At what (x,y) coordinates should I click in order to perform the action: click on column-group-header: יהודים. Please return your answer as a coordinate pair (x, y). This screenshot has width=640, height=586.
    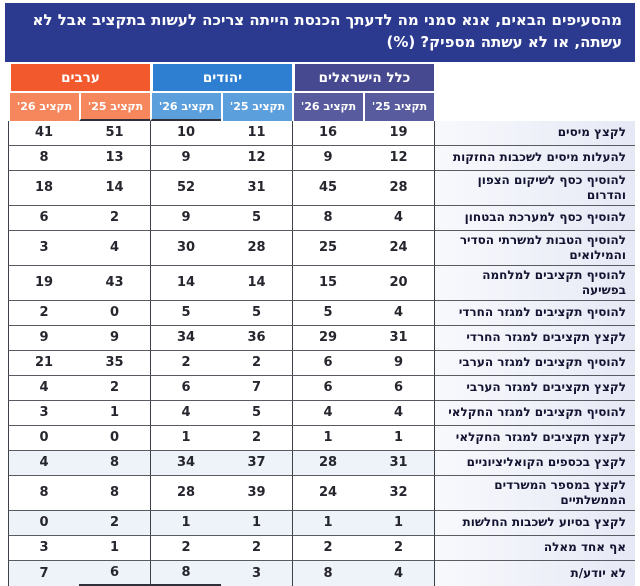
    Looking at the image, I should click on (221, 77).